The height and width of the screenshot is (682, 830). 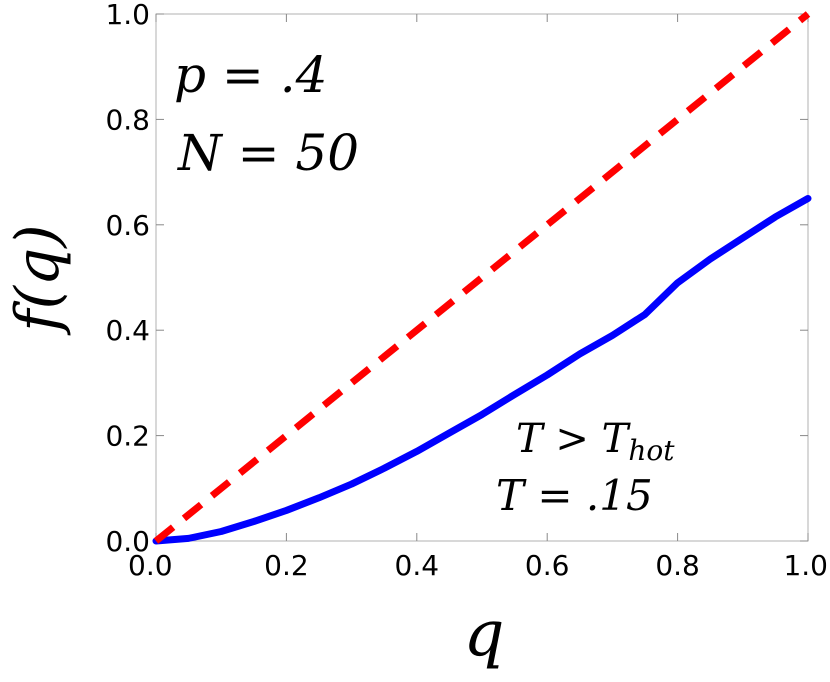 What do you see at coordinates (250, 75) in the screenshot?
I see `annotation-p: p = .4` at bounding box center [250, 75].